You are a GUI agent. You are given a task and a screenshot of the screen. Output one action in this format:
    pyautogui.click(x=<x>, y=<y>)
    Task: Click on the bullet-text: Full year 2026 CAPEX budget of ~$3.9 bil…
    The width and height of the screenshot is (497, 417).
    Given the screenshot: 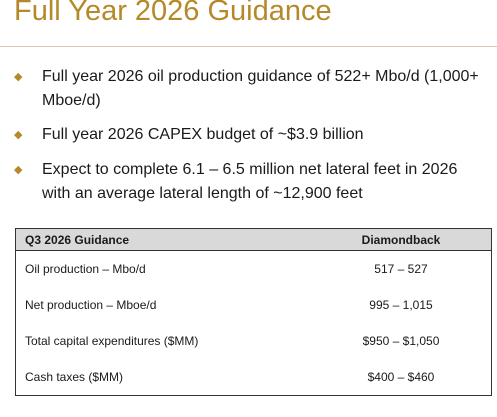 What is the action you would take?
    pyautogui.click(x=203, y=134)
    